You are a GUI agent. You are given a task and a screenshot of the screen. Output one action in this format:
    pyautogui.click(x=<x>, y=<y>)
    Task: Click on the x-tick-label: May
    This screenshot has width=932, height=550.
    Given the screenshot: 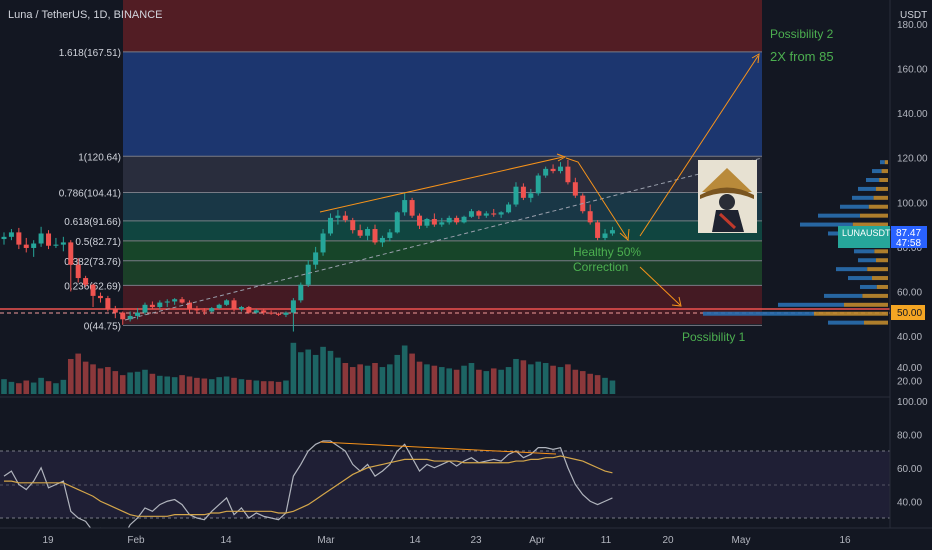 What is the action you would take?
    pyautogui.click(x=741, y=540)
    